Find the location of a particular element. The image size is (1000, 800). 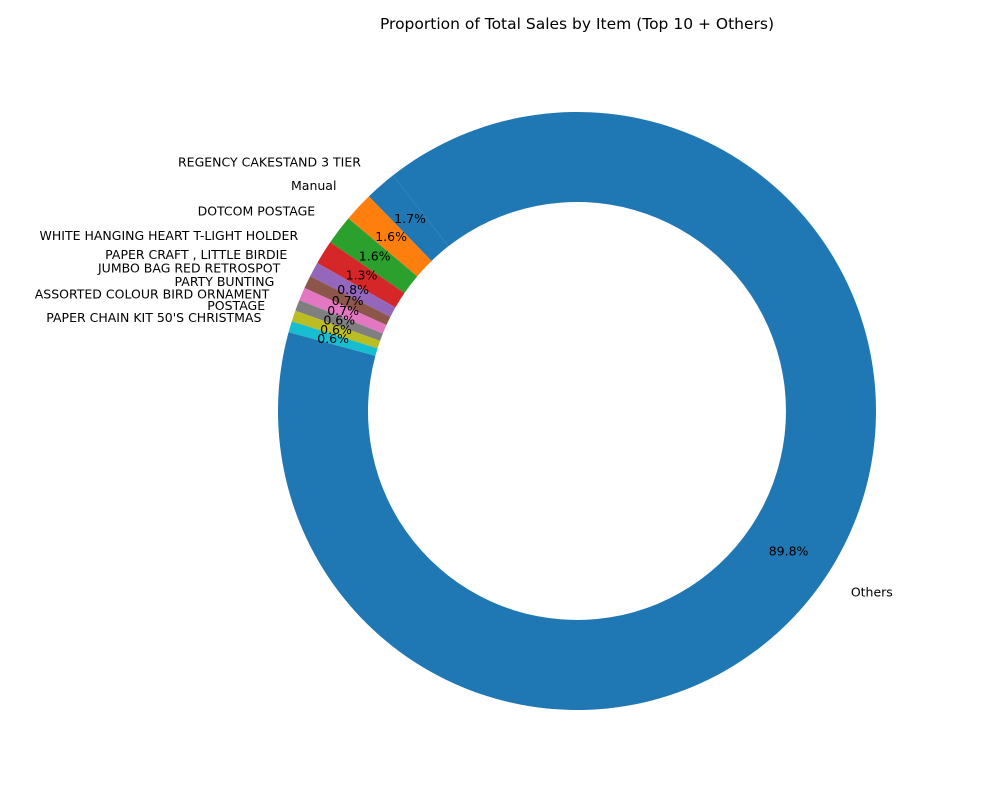

pct-label-jumbo-bag-red-retrospot: 0.7% is located at coordinates (348, 300).